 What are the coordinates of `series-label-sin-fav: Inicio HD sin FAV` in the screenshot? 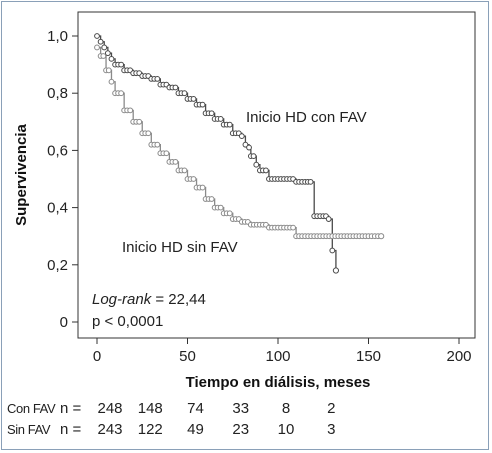 It's located at (180, 247).